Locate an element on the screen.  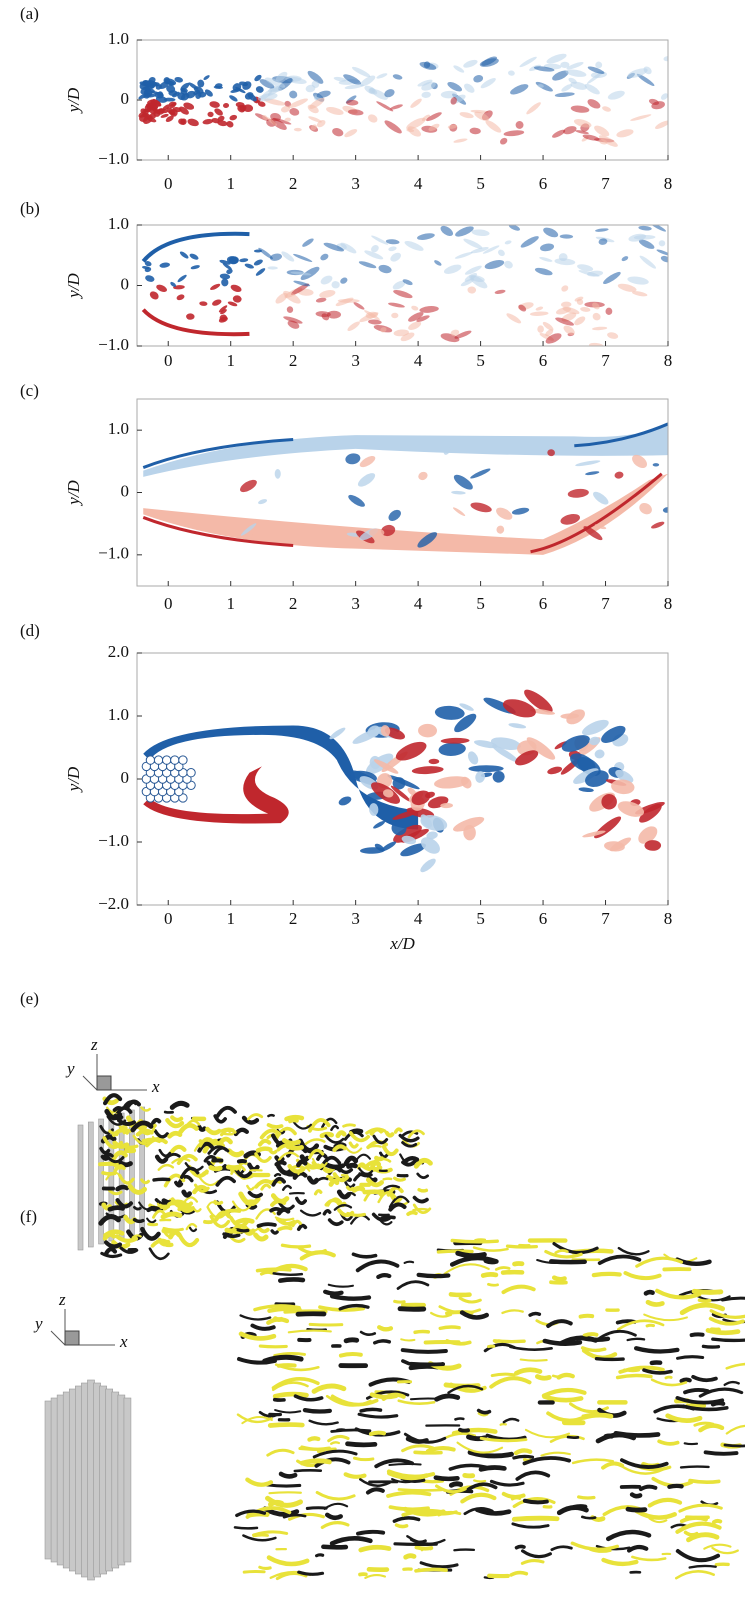
axis-cube is located at coordinates (72, 1338).